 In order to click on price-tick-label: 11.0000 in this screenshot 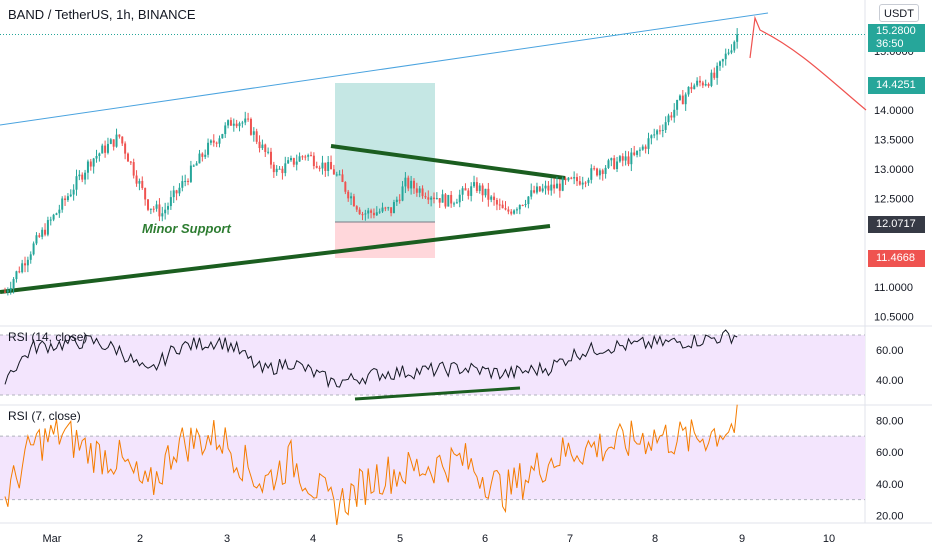, I will do `click(893, 288)`.